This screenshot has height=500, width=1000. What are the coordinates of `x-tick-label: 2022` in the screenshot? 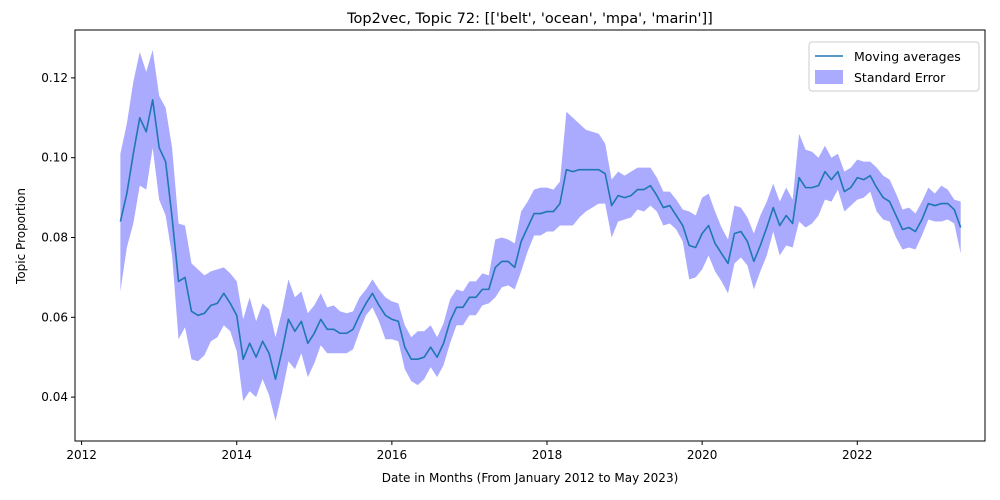 It's located at (857, 455).